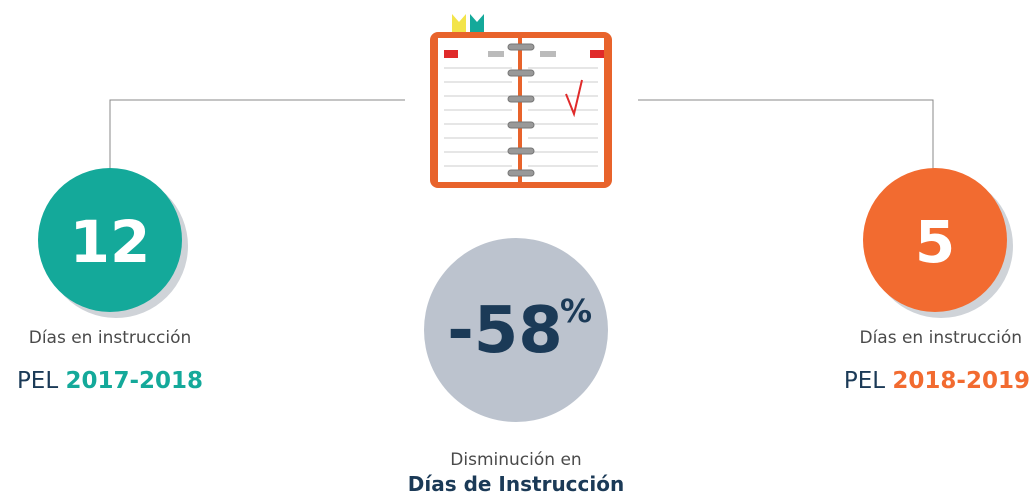  Describe the element at coordinates (505, 331) in the screenshot. I see `change-value: -58` at that location.